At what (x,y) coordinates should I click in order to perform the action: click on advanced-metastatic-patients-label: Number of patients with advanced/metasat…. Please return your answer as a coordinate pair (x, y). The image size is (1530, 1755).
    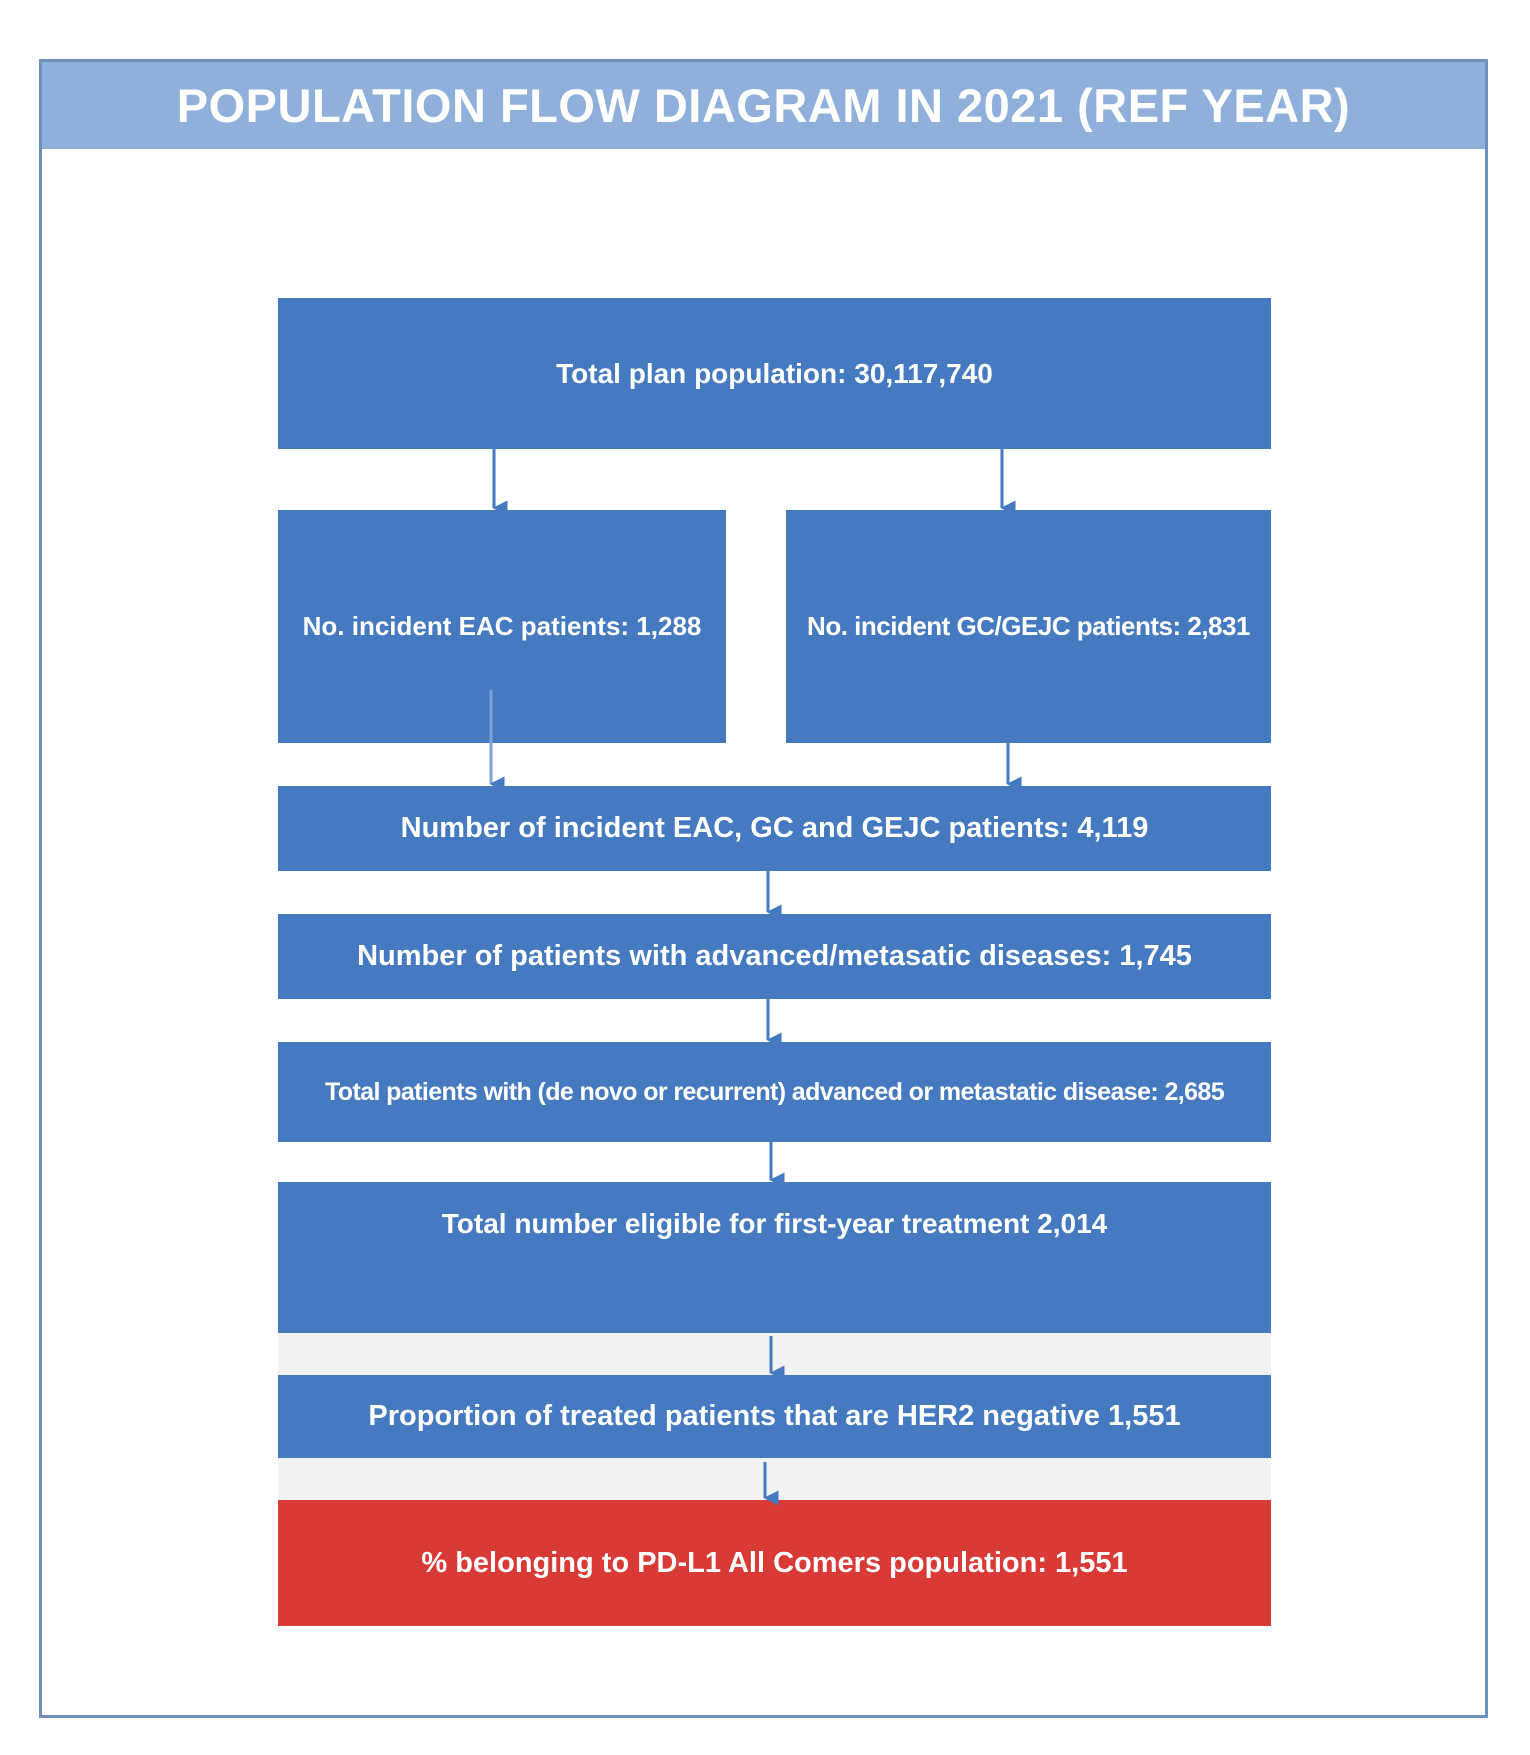
    Looking at the image, I should click on (774, 956).